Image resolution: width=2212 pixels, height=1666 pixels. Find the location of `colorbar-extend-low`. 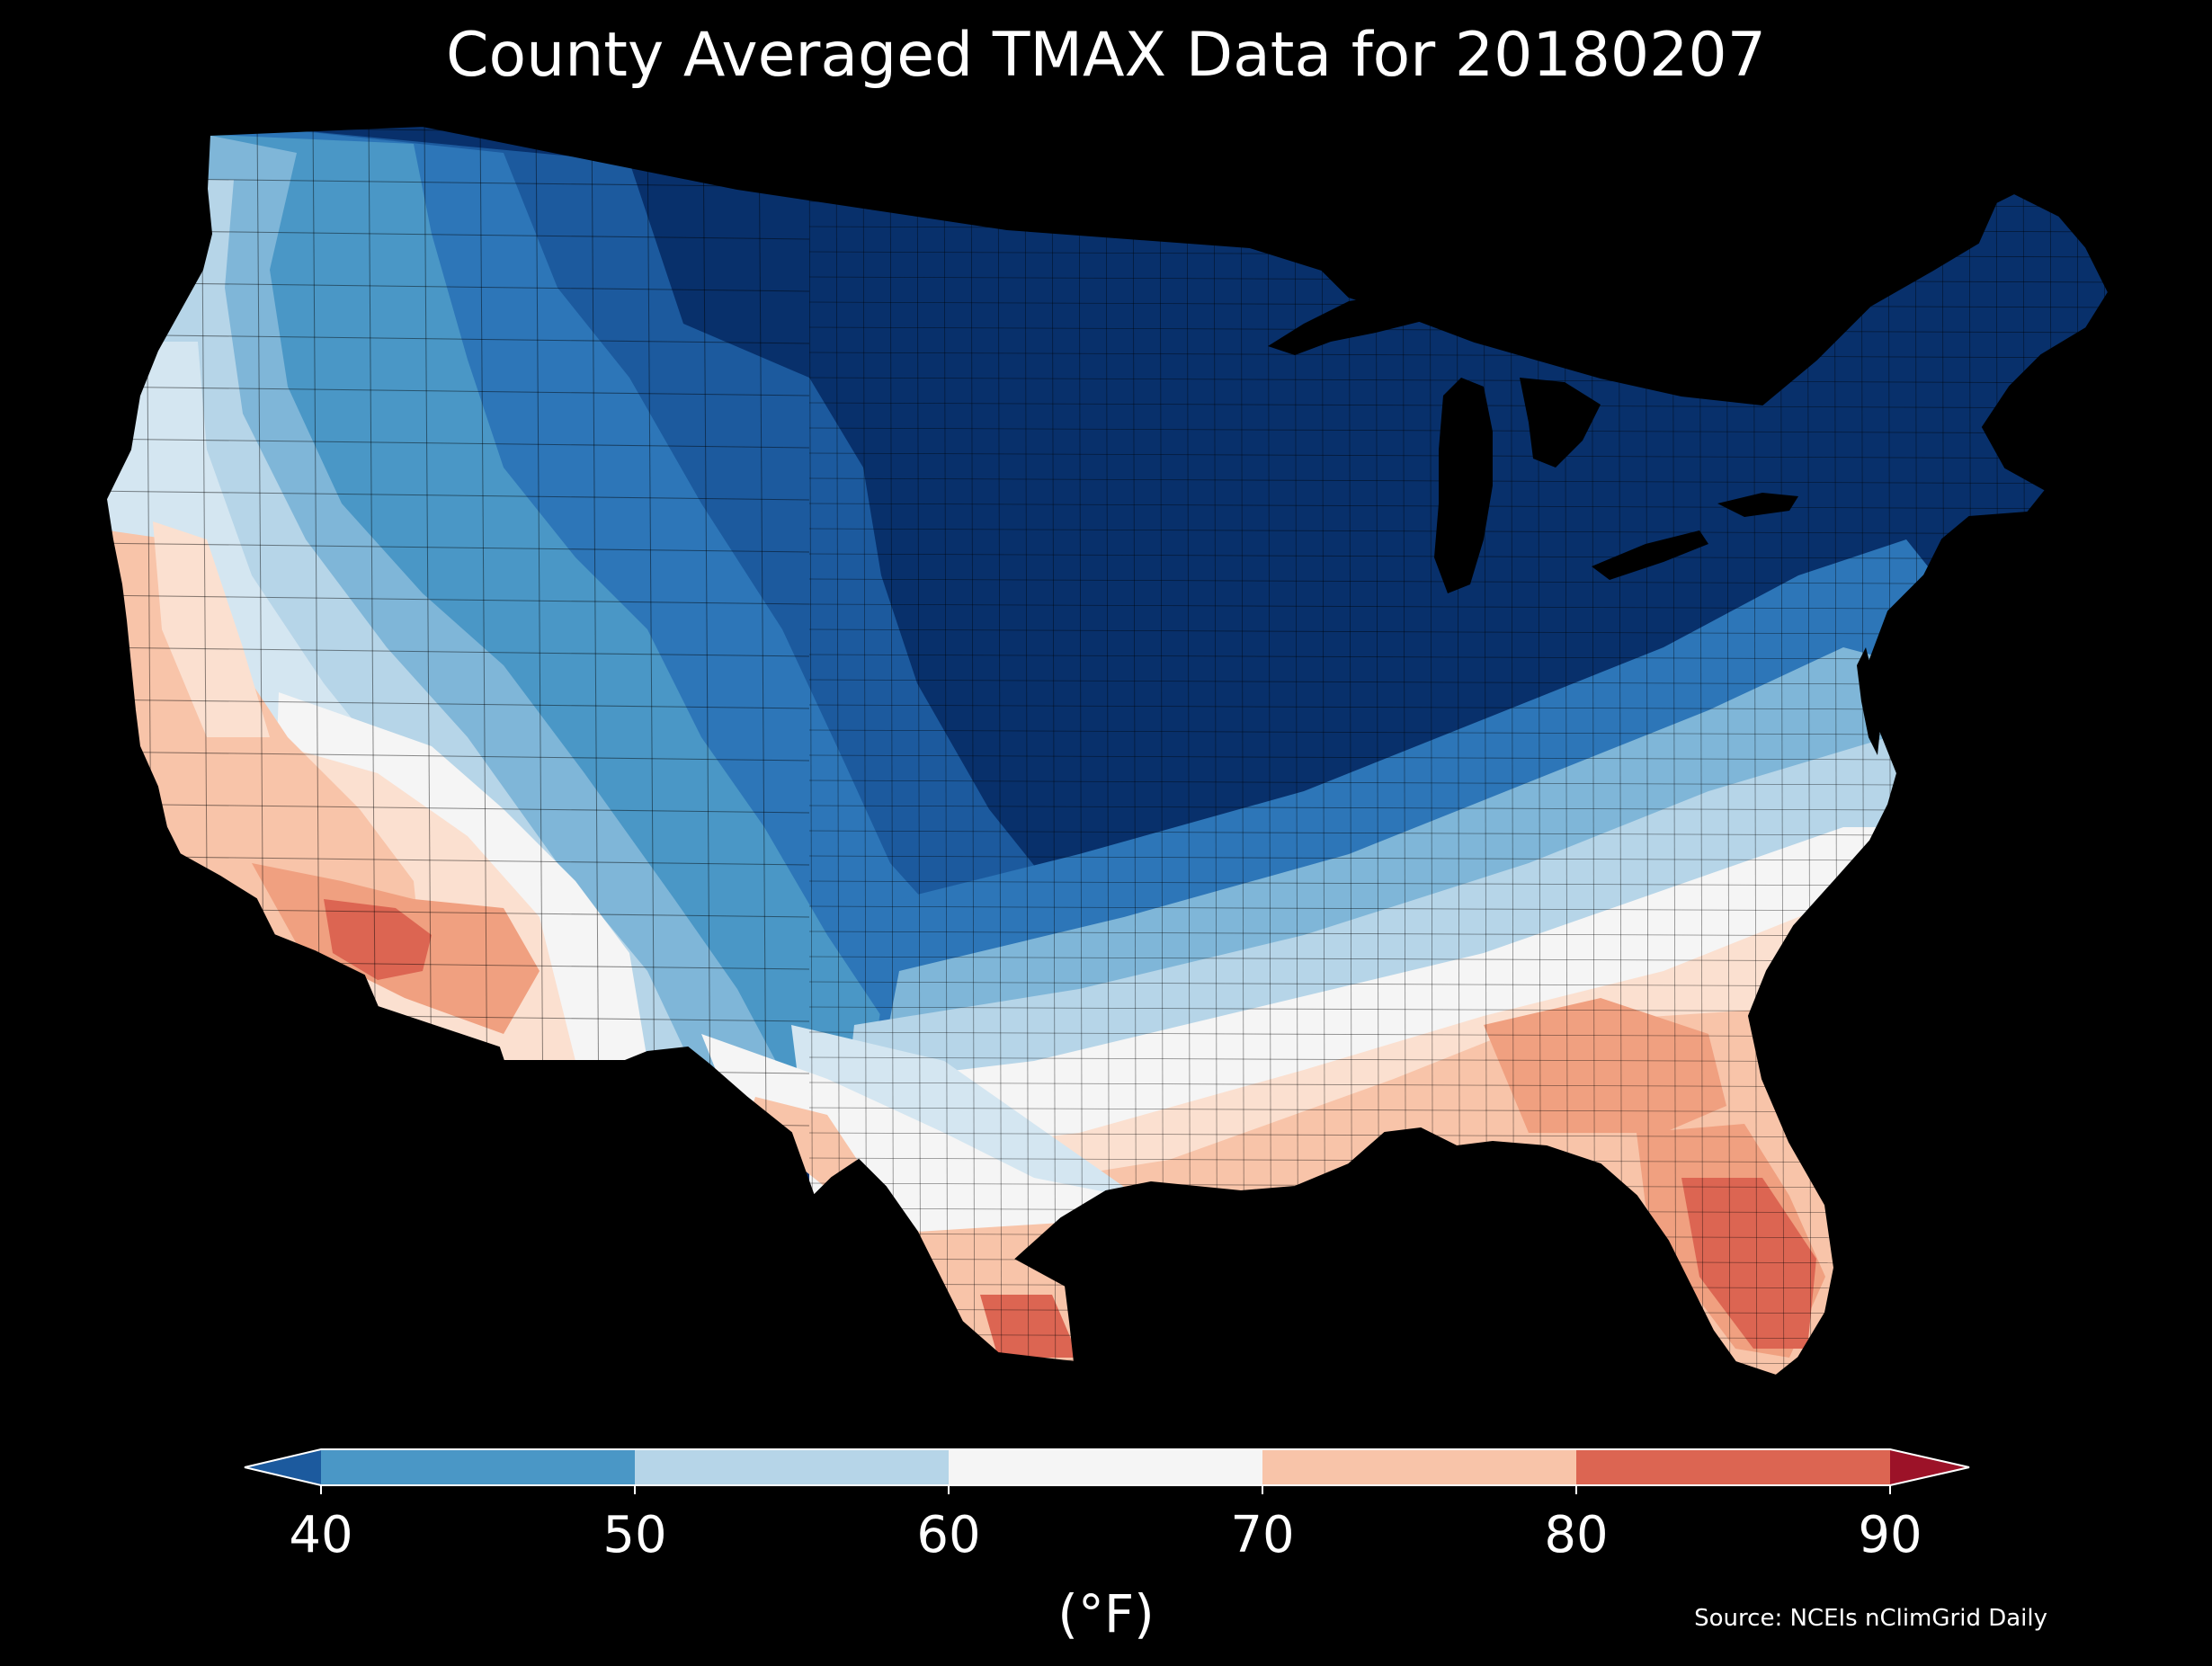

colorbar-extend-low is located at coordinates (283, 1467).